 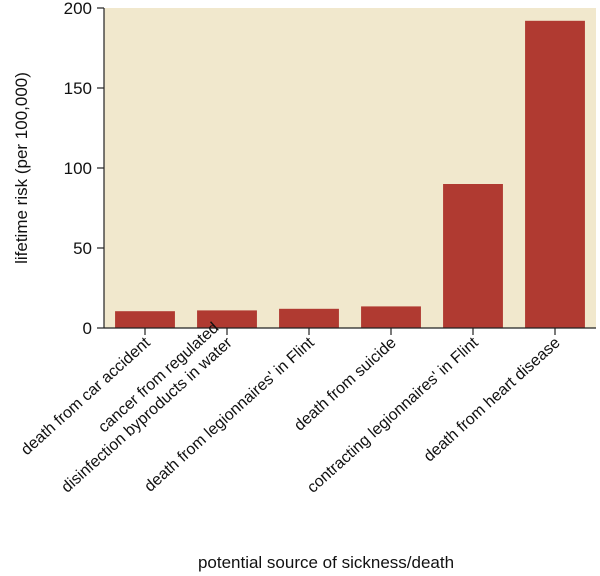 I want to click on category-label: contracting legionnaires' in Flint, so click(x=393, y=415).